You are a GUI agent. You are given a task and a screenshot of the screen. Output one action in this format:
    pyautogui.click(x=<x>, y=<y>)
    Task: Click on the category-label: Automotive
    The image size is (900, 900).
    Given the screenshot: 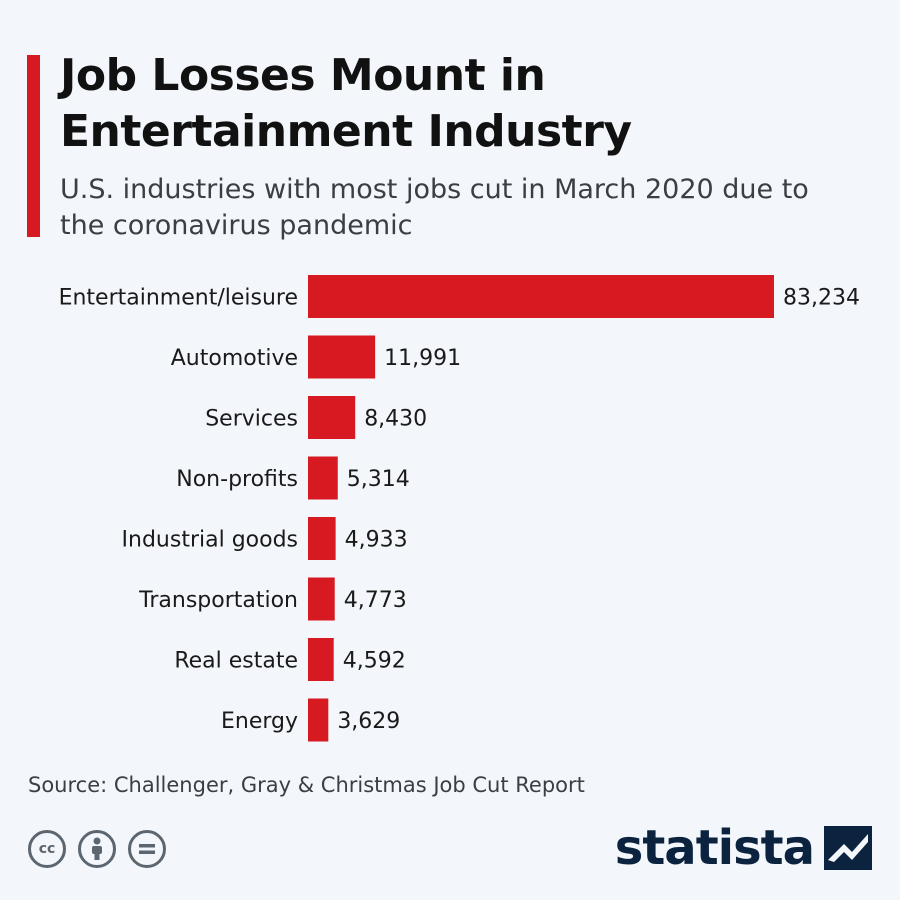 What is the action you would take?
    pyautogui.click(x=234, y=358)
    